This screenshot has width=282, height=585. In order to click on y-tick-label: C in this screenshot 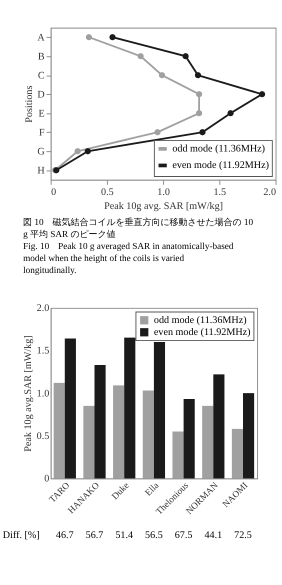, I will do `click(41, 76)`.